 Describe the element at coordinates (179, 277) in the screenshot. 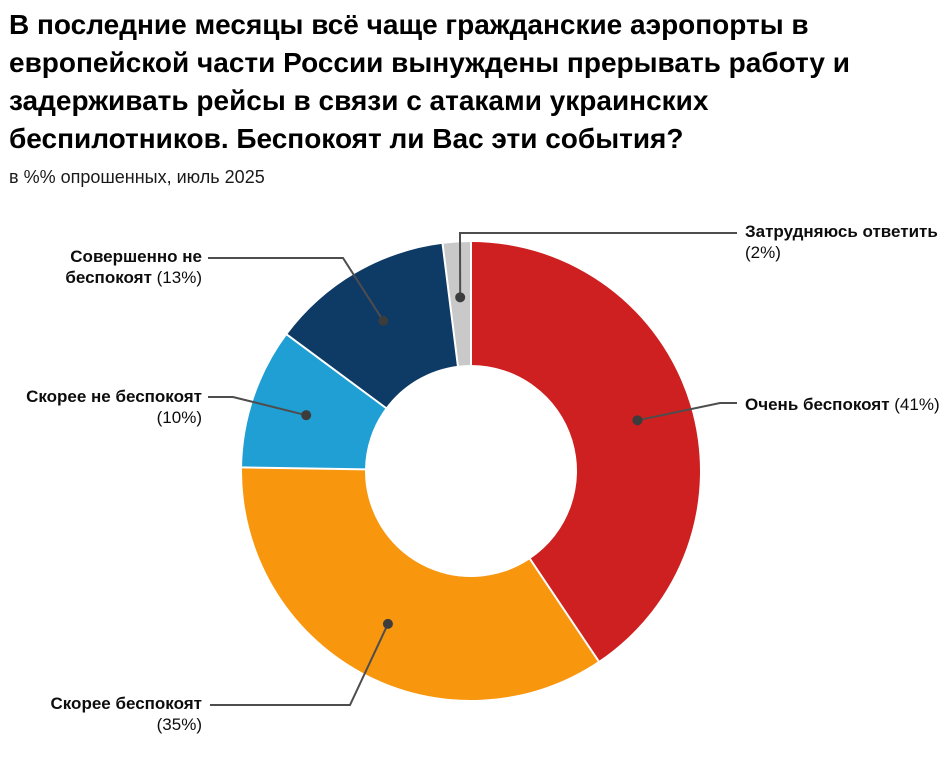

I see `callout-percent: (13%)` at that location.